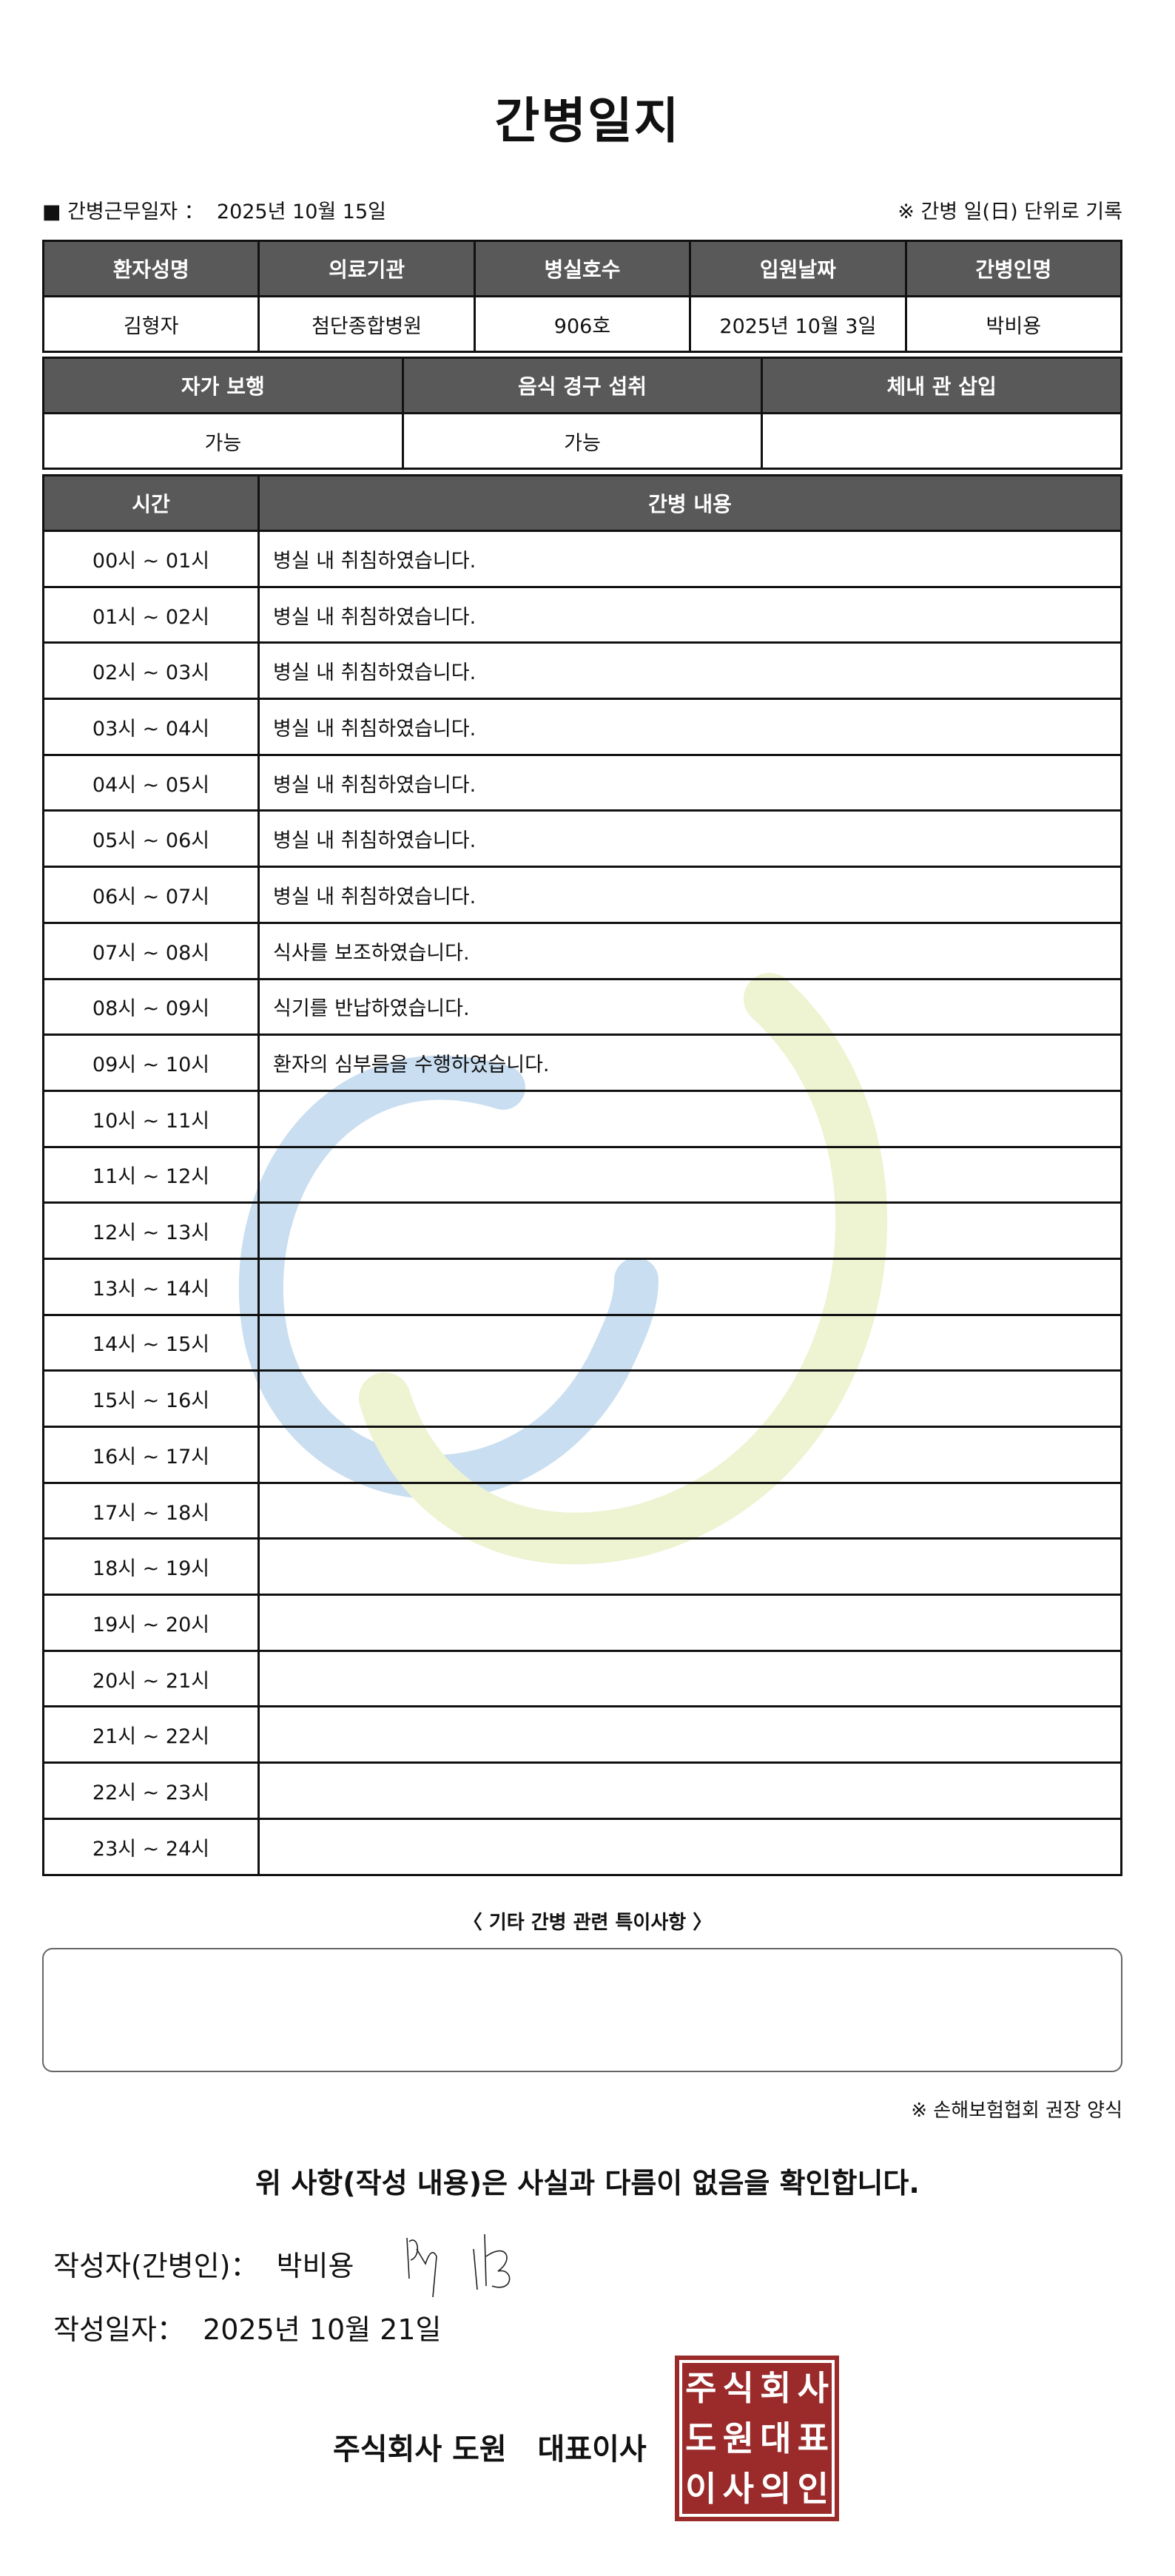  What do you see at coordinates (151, 614) in the screenshot?
I see `log-time: 01시 ~ 02시` at bounding box center [151, 614].